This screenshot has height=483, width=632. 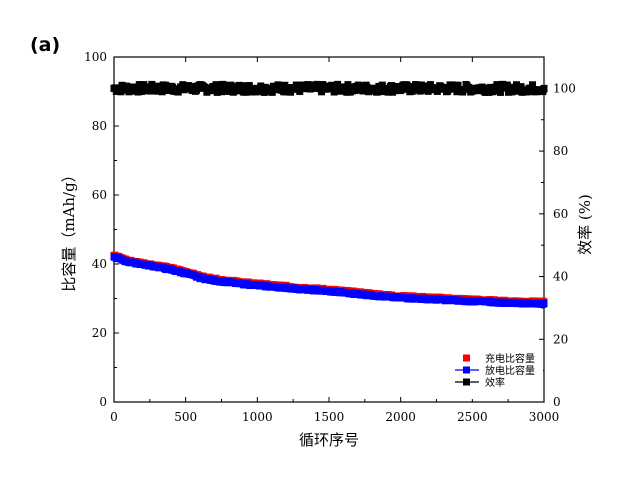 I want to click on y-right-axis-title: 效率 (%), so click(x=585, y=224).